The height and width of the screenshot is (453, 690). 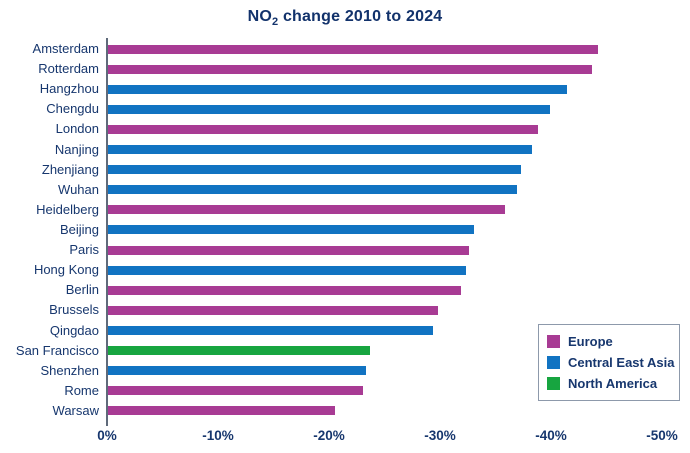 I want to click on category-label-qingdao: Qingdao, so click(x=74, y=330).